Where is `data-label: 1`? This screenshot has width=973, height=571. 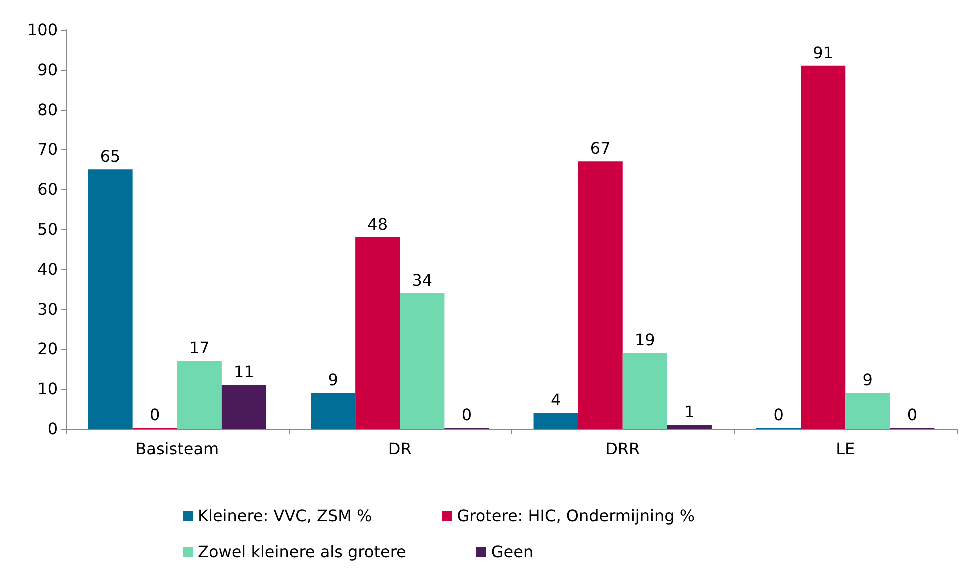
data-label: 1 is located at coordinates (689, 412).